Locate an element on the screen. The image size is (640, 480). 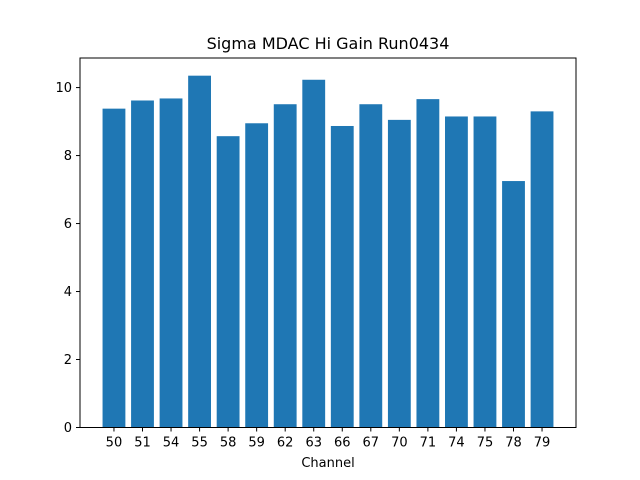
y-tick-label: 0 is located at coordinates (68, 428).